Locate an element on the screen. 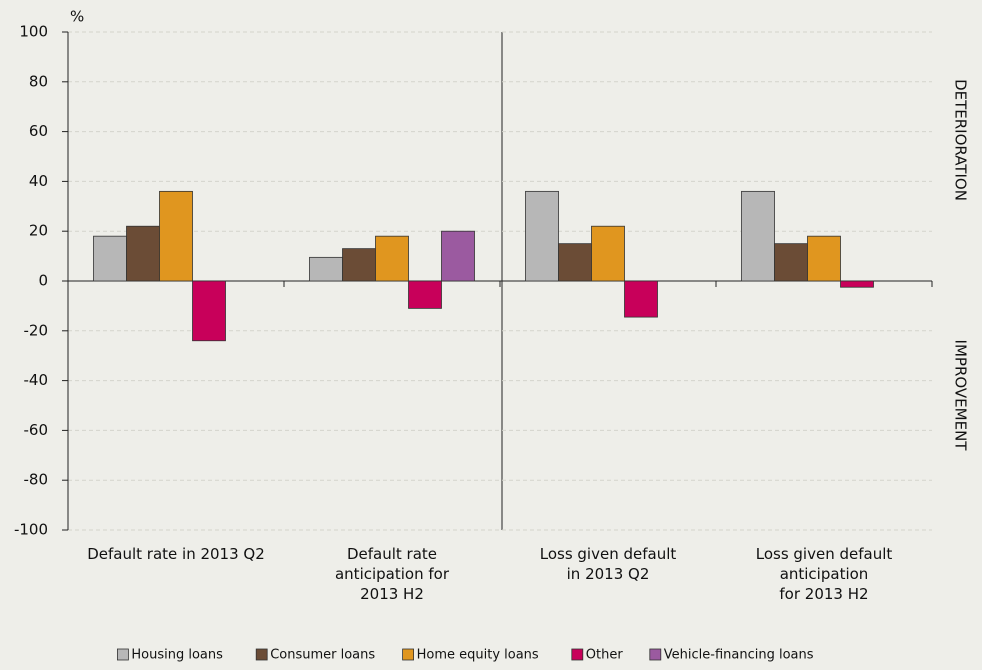 This screenshot has width=982, height=670. y-tick-label: -60 is located at coordinates (36, 430).